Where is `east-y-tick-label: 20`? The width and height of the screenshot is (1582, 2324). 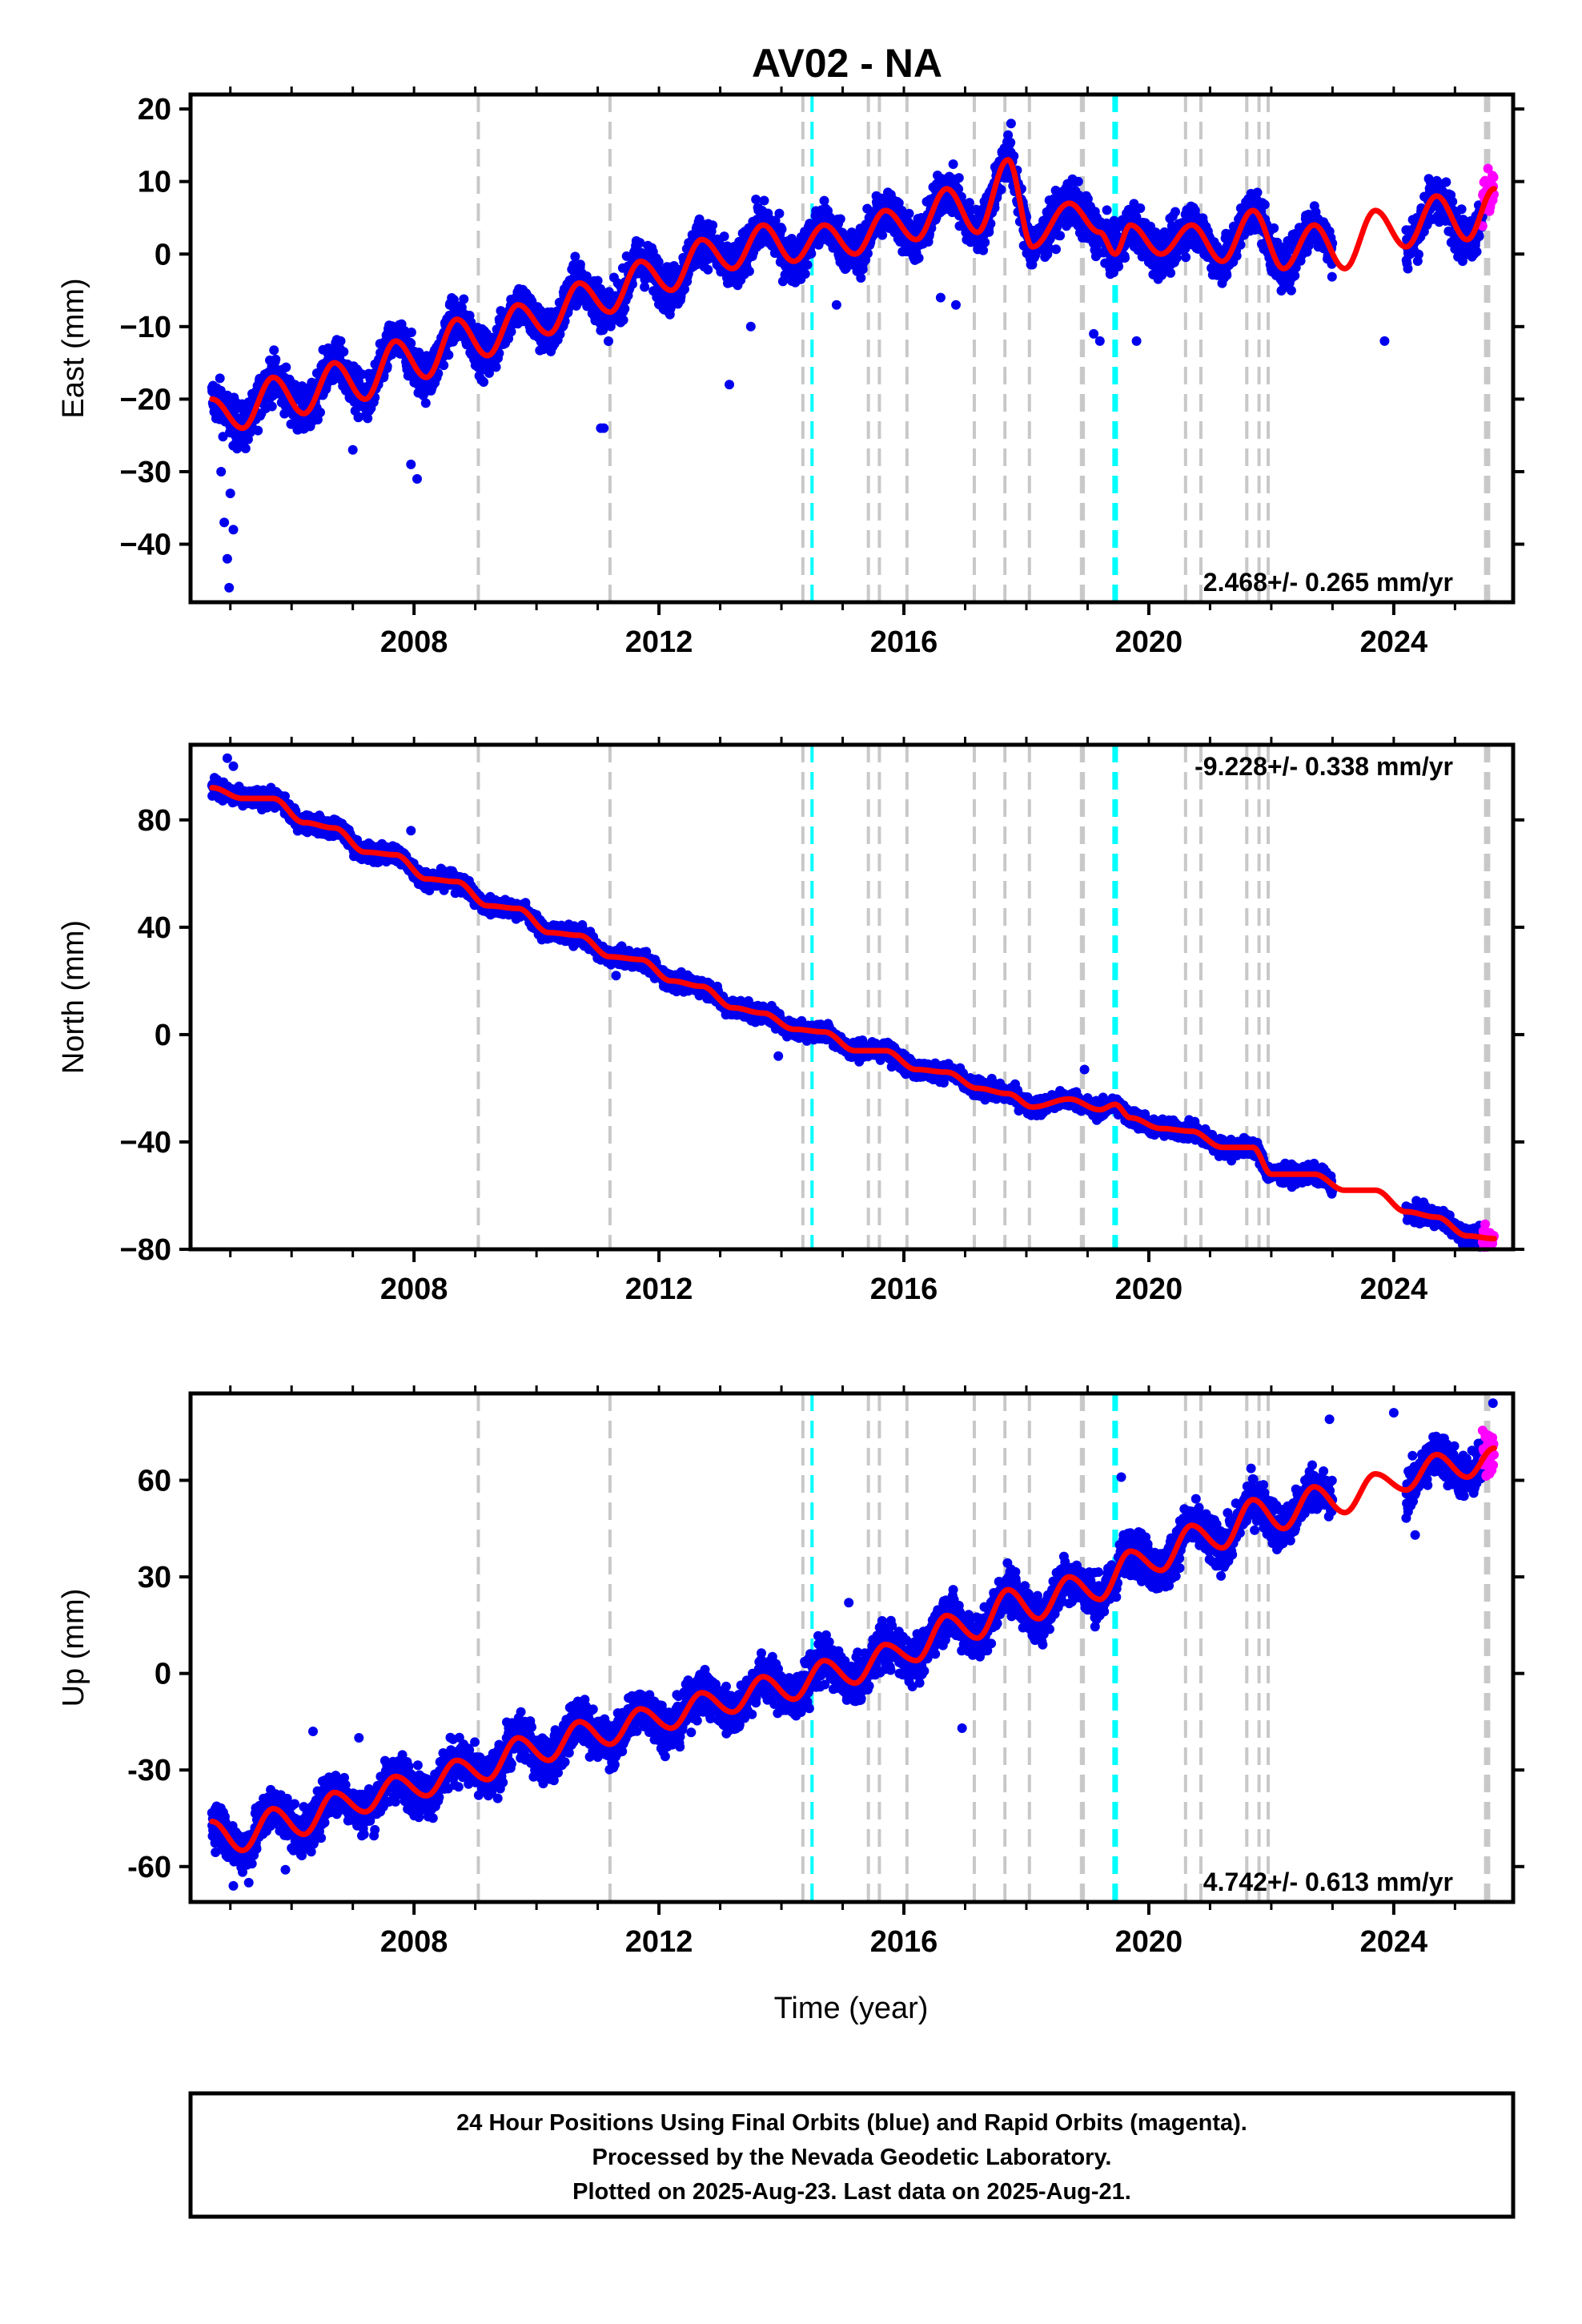 east-y-tick-label: 20 is located at coordinates (154, 110).